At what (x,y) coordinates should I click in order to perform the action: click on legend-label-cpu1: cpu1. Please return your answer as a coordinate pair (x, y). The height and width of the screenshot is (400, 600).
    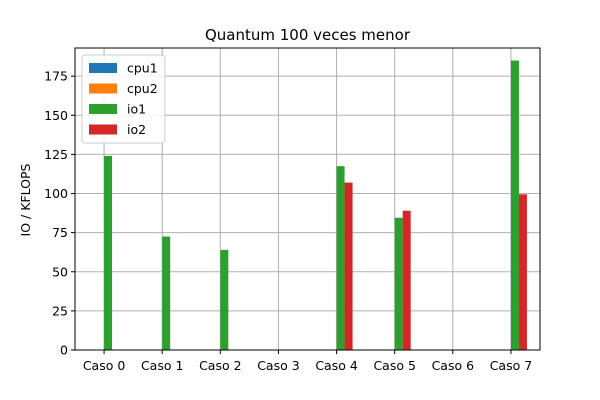
    Looking at the image, I should click on (142, 68).